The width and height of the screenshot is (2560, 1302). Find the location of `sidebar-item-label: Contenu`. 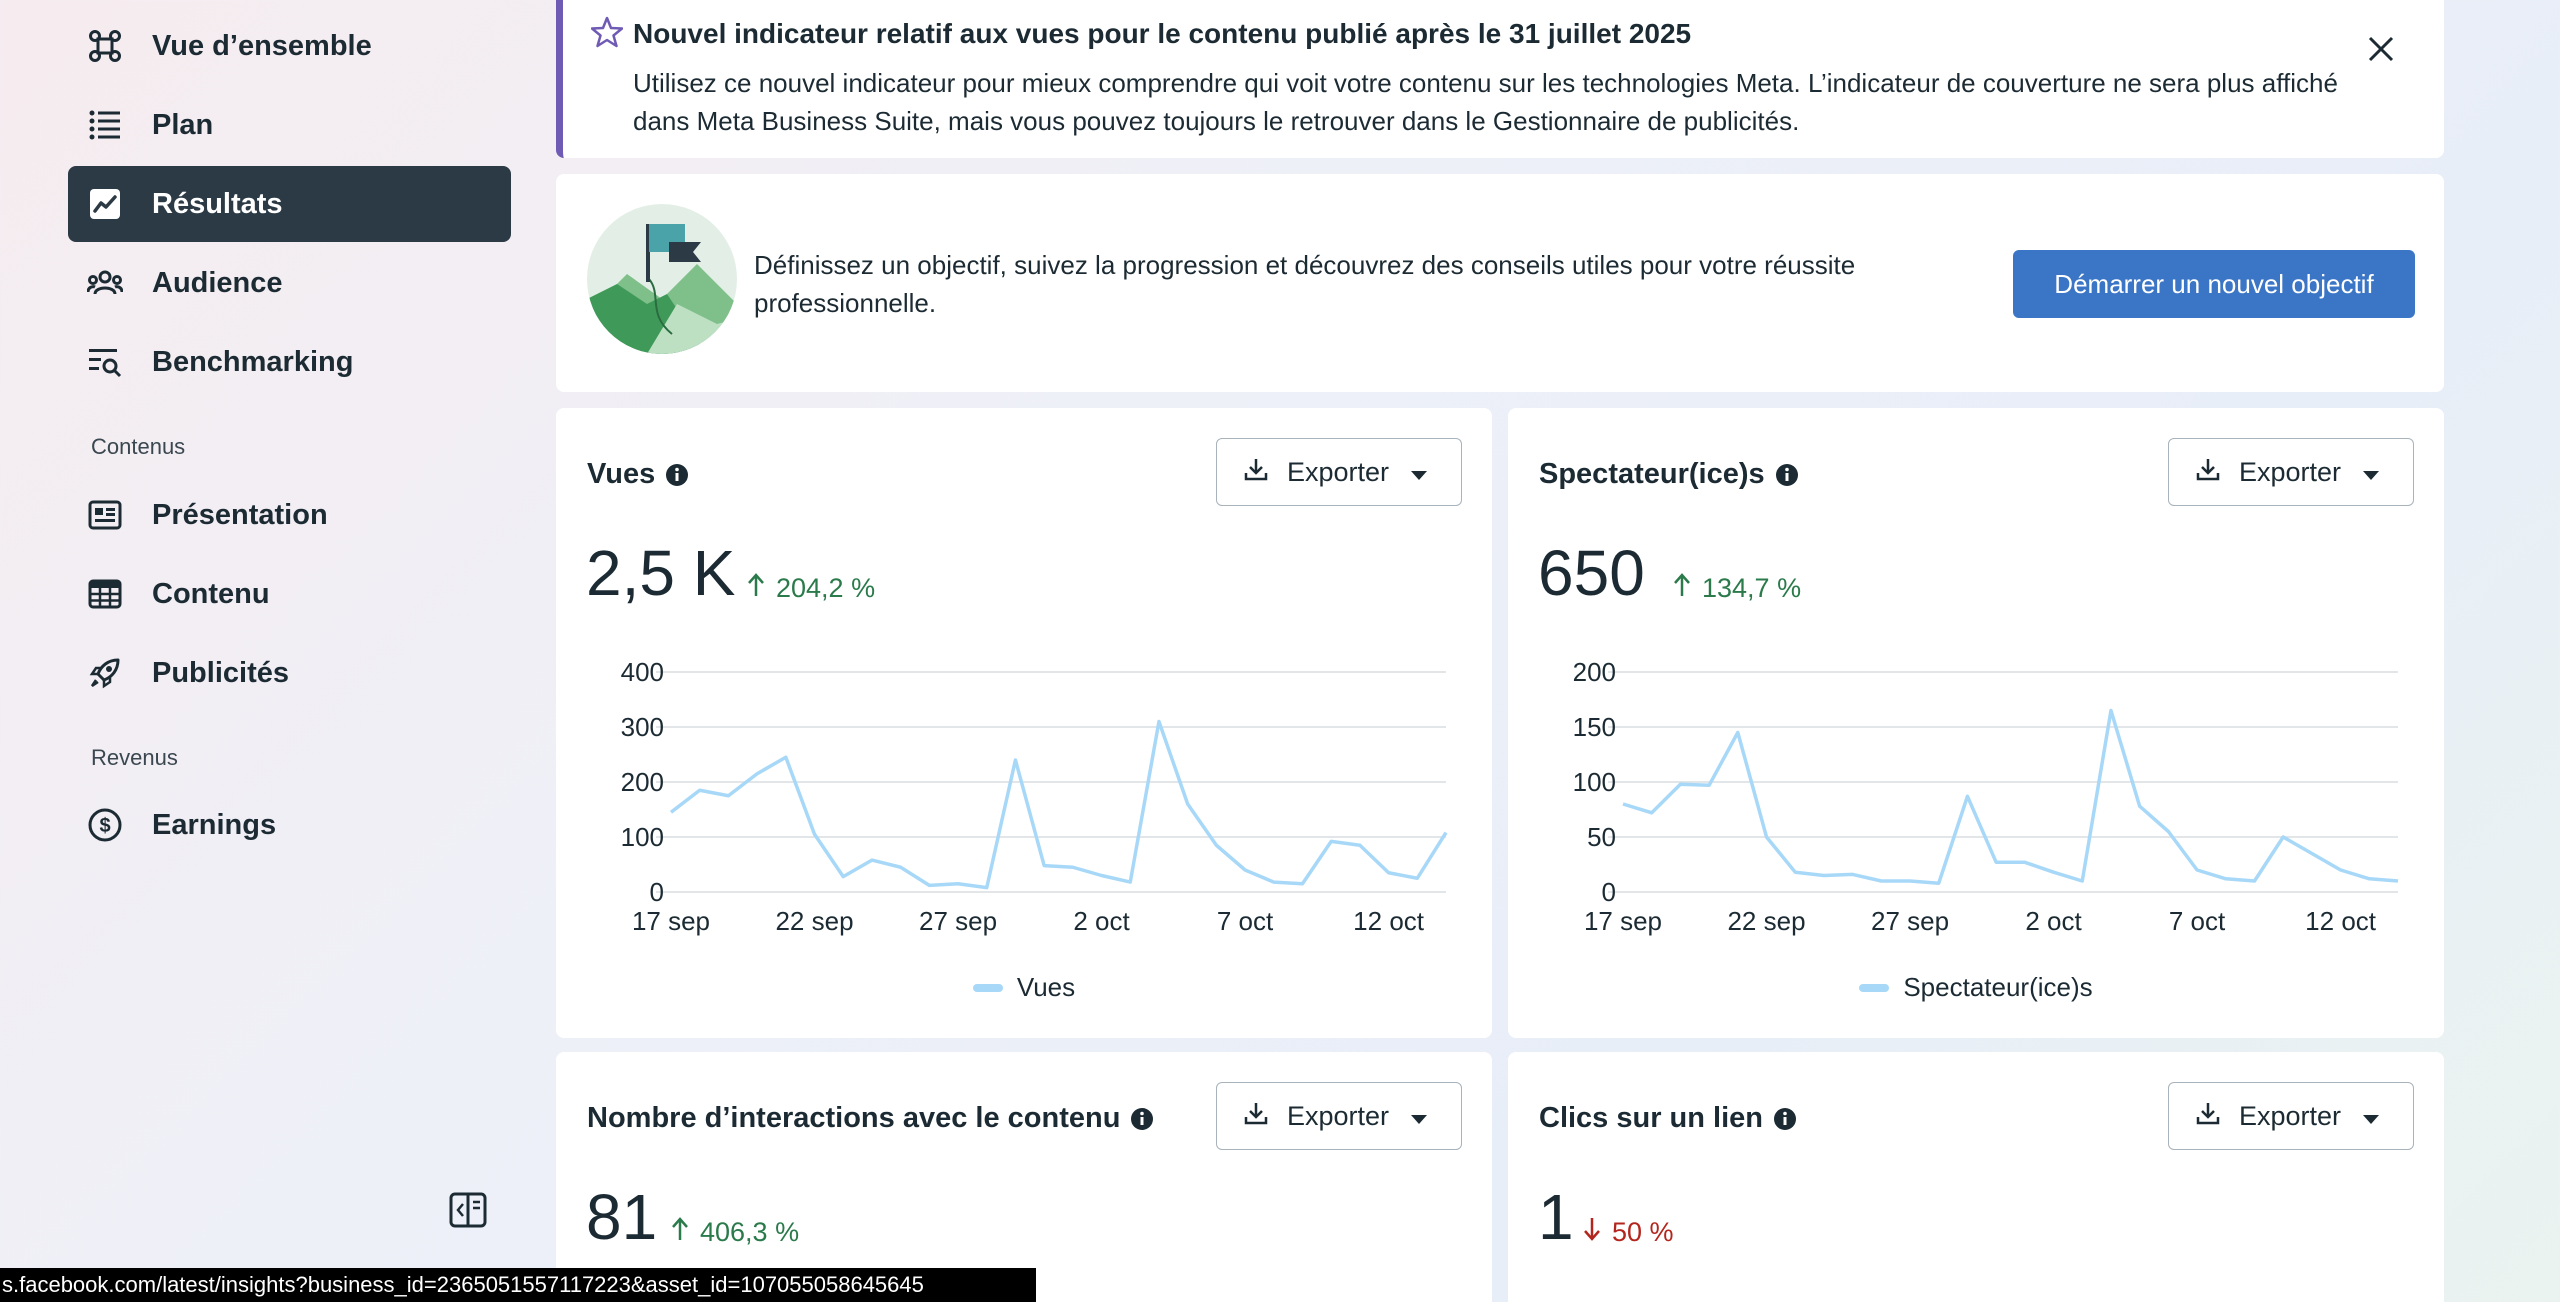

sidebar-item-label: Contenu is located at coordinates (211, 593).